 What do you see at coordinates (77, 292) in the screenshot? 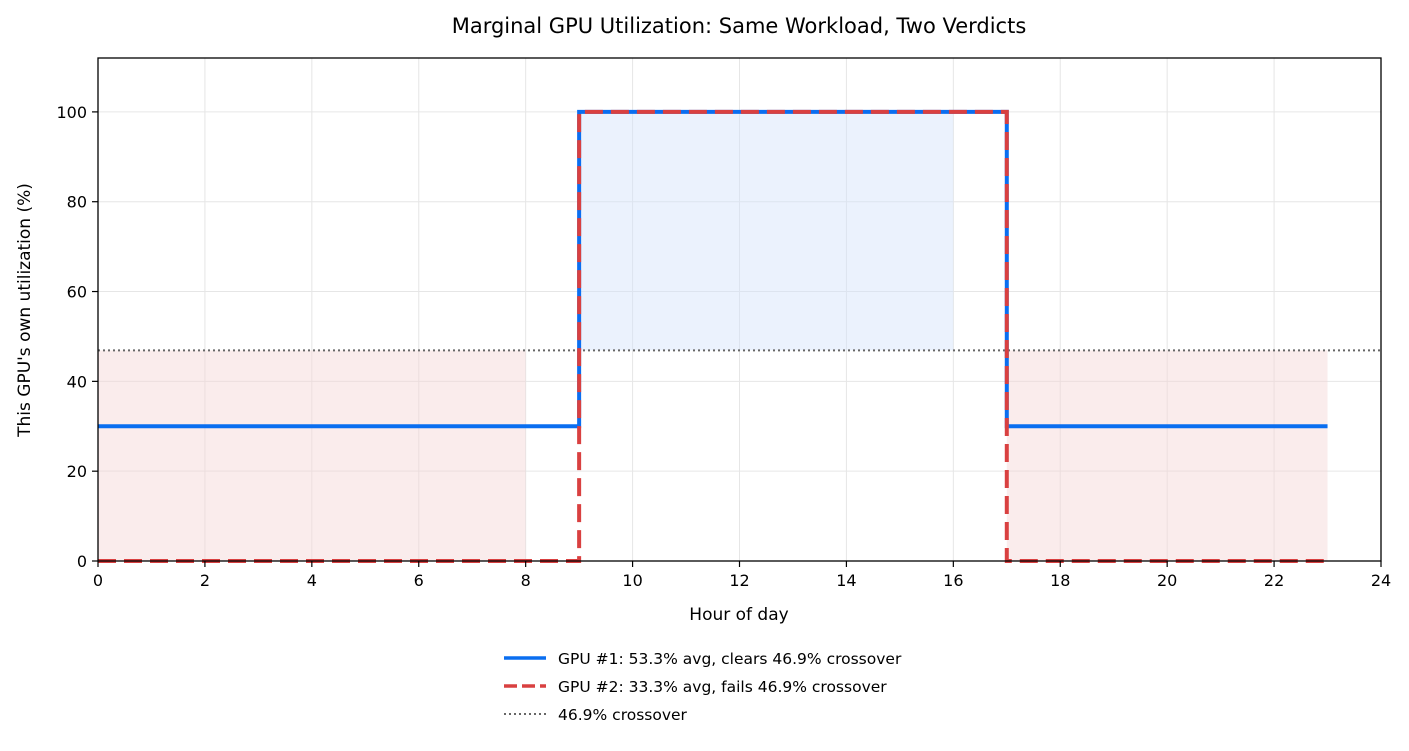
I see `y-tick-label: 60` at bounding box center [77, 292].